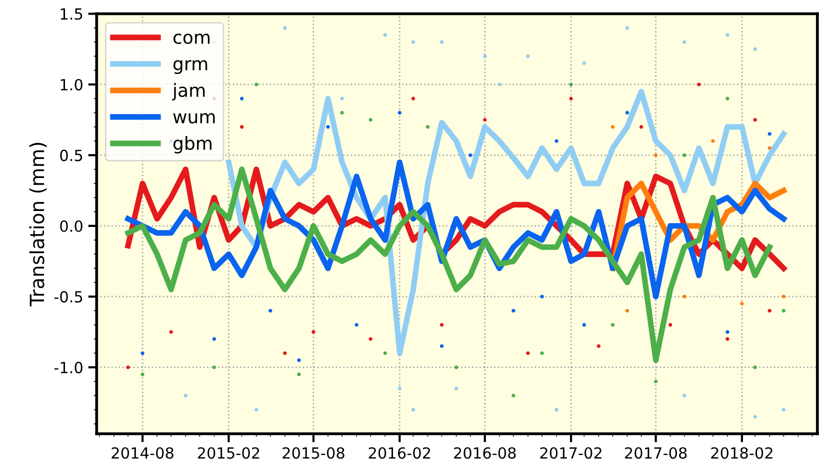  What do you see at coordinates (143, 453) in the screenshot?
I see `x-tick-label: 2014-08` at bounding box center [143, 453].